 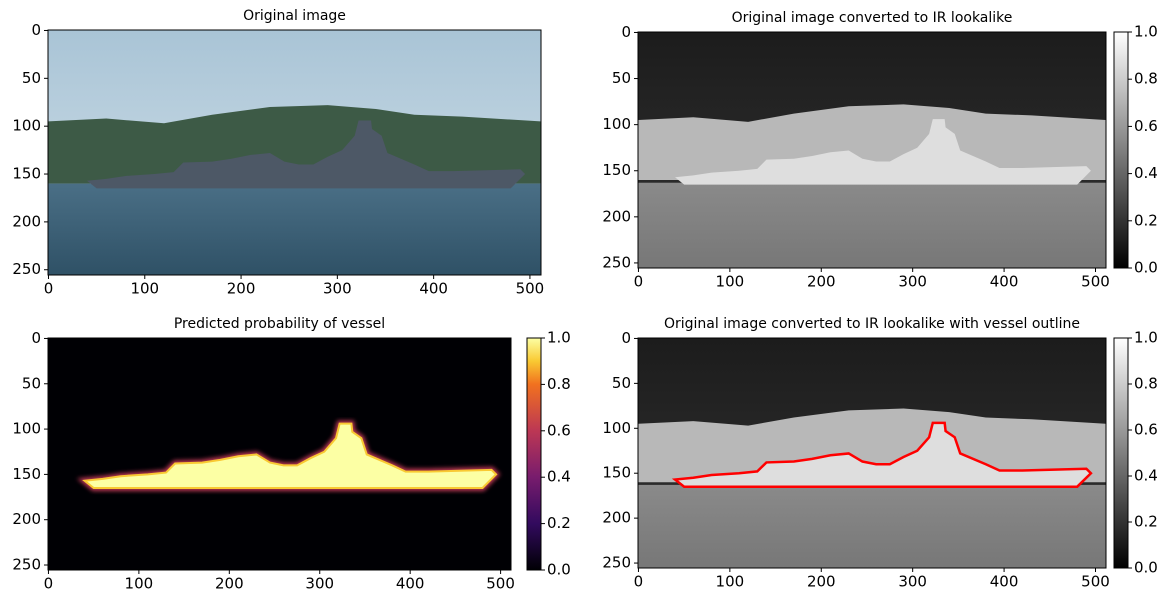 I want to click on vessel-outline, so click(x=882, y=454).